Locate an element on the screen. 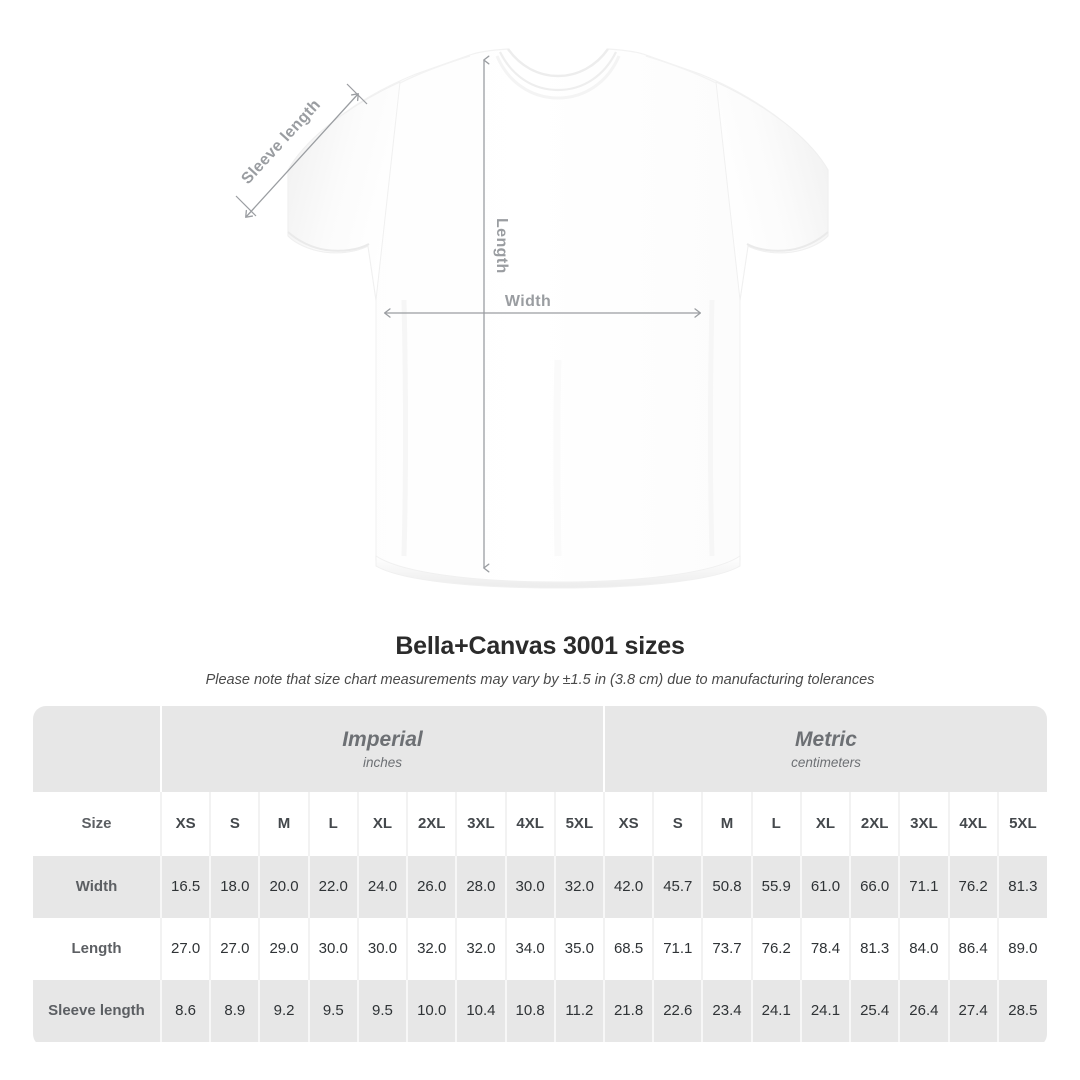 The height and width of the screenshot is (1080, 1080). size-column-header-label: 4XL is located at coordinates (973, 823).